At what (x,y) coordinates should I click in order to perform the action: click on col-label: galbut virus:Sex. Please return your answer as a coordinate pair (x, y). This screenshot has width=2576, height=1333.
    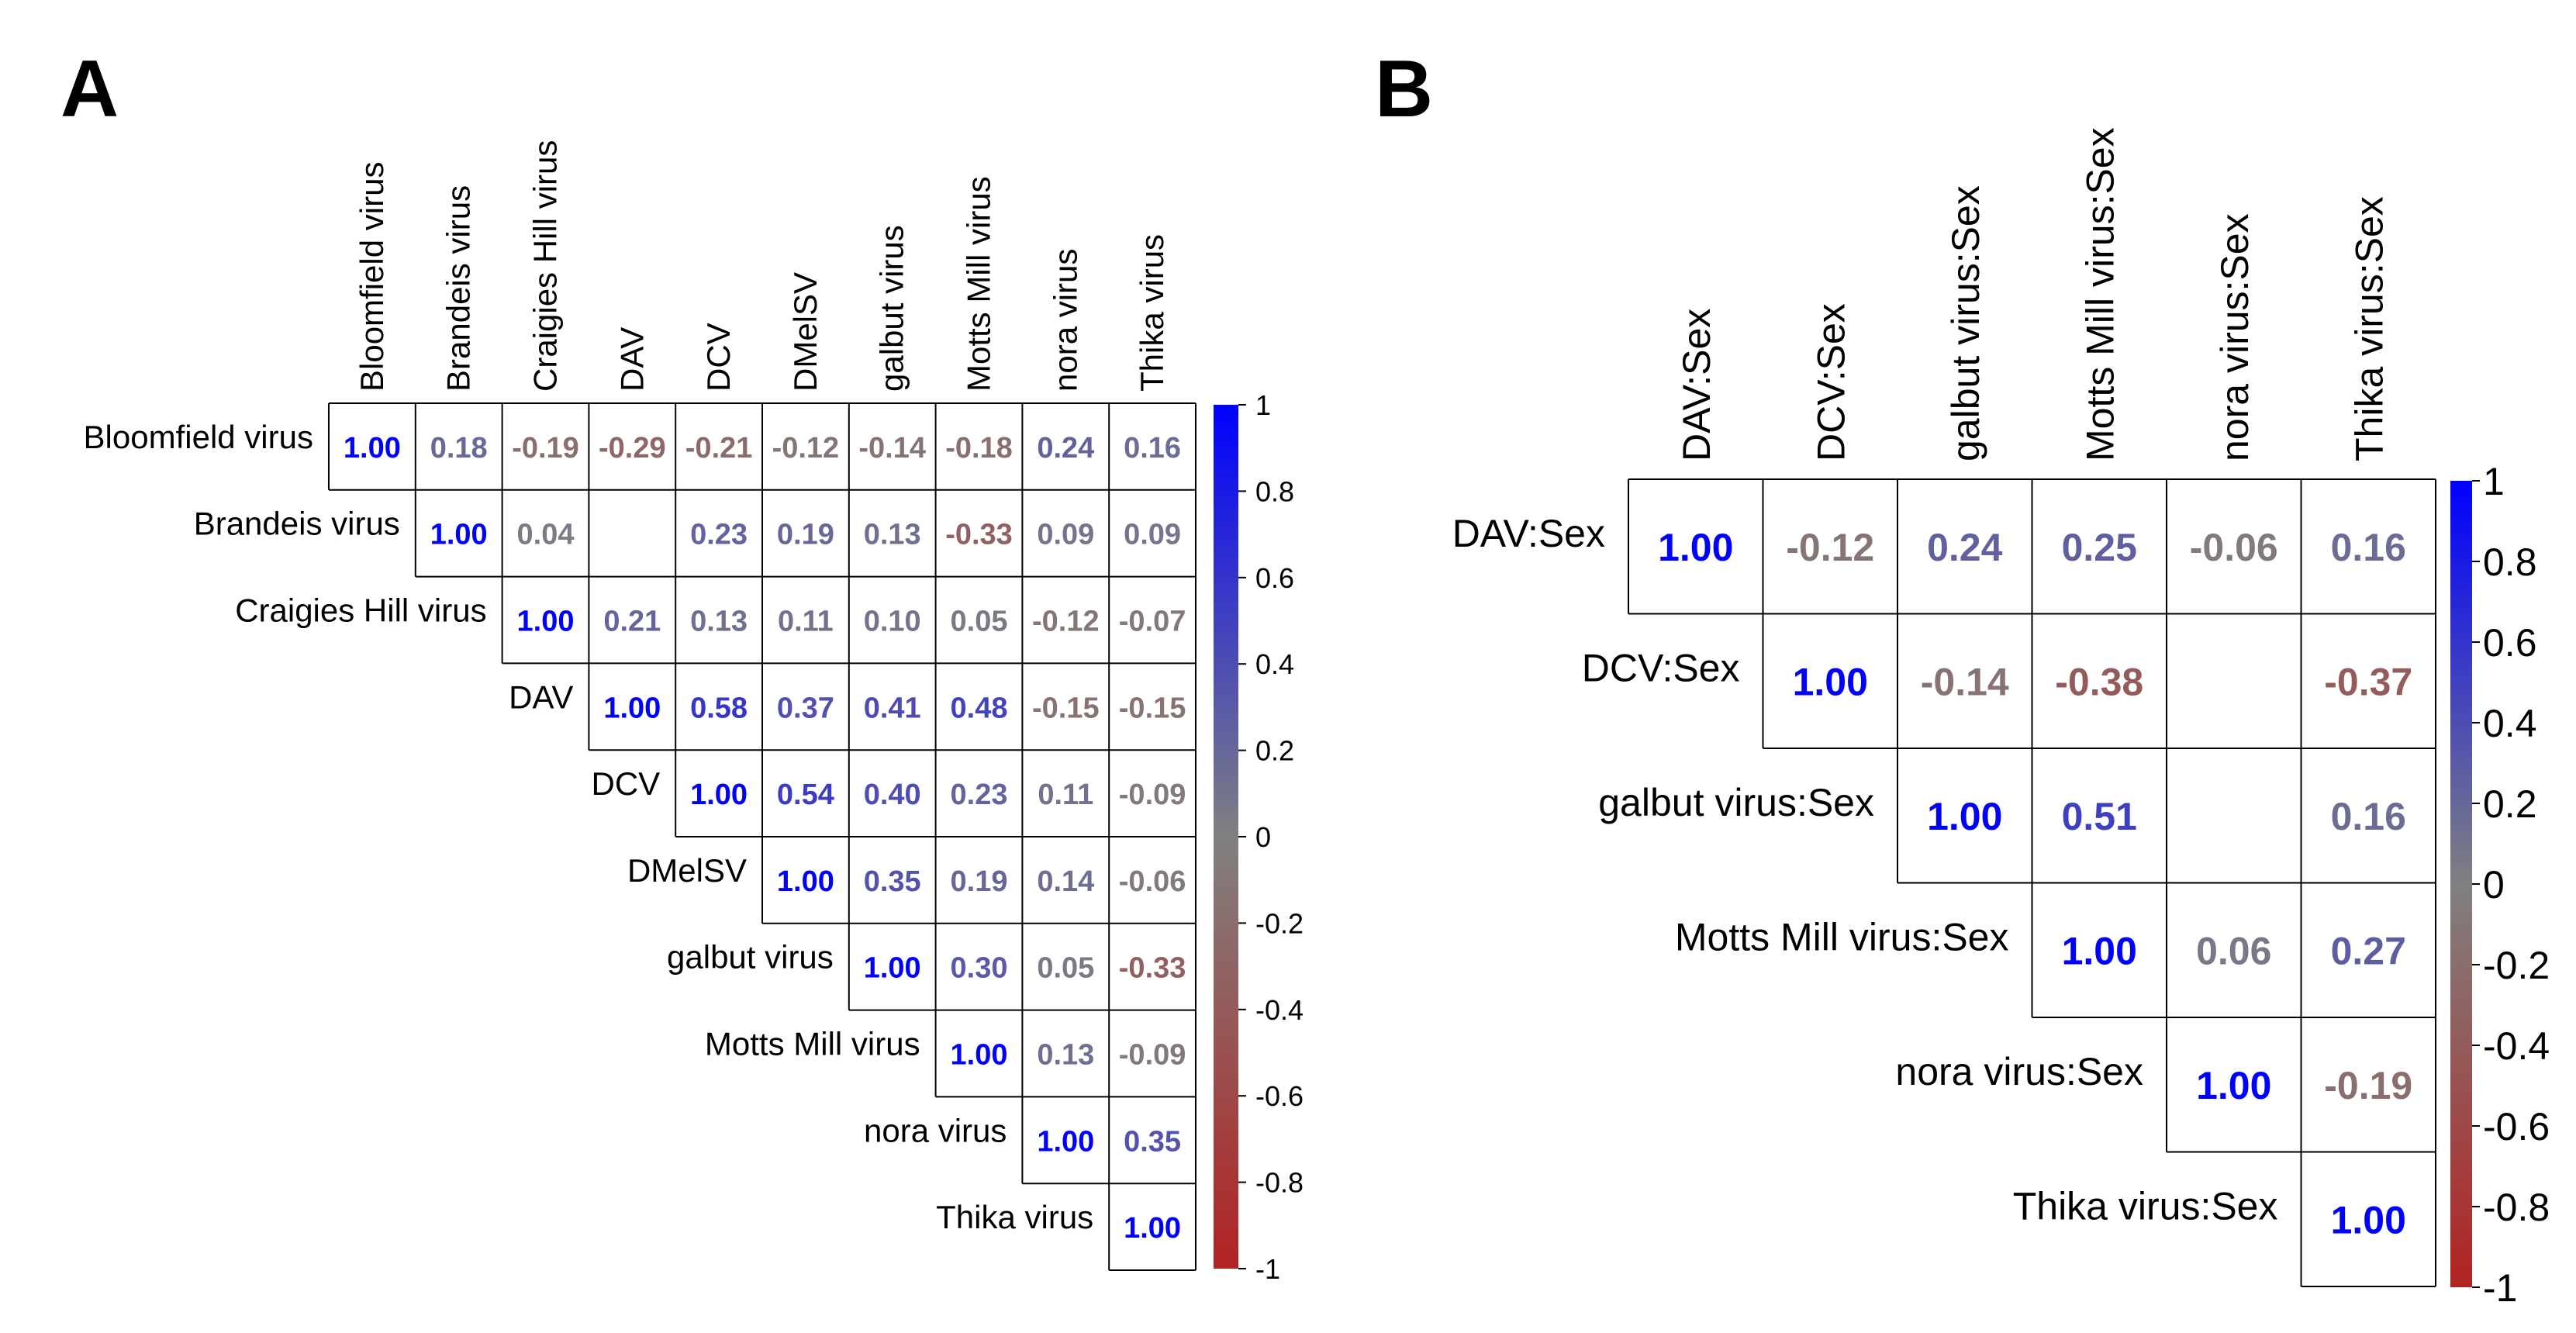
    Looking at the image, I should click on (1966, 323).